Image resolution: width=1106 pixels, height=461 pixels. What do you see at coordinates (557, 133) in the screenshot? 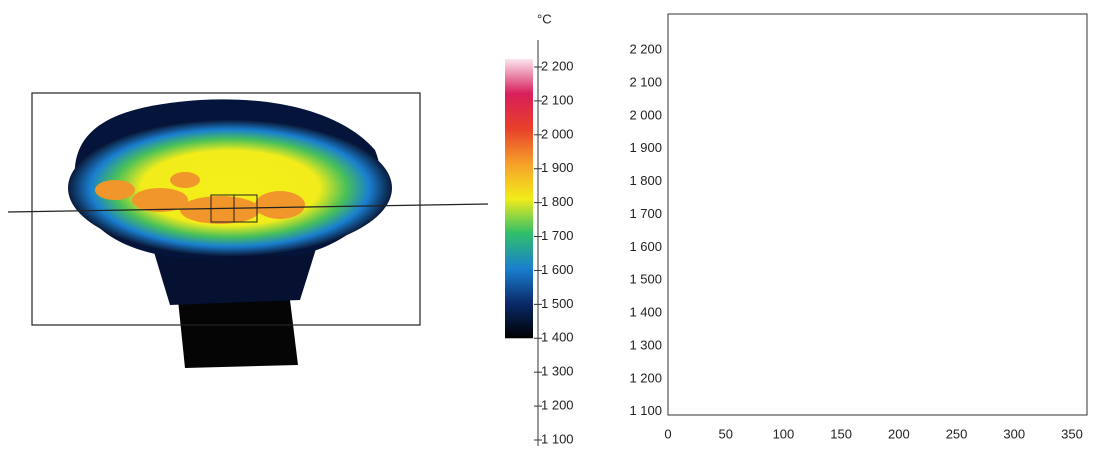
I see `tick-label: 2 000` at bounding box center [557, 133].